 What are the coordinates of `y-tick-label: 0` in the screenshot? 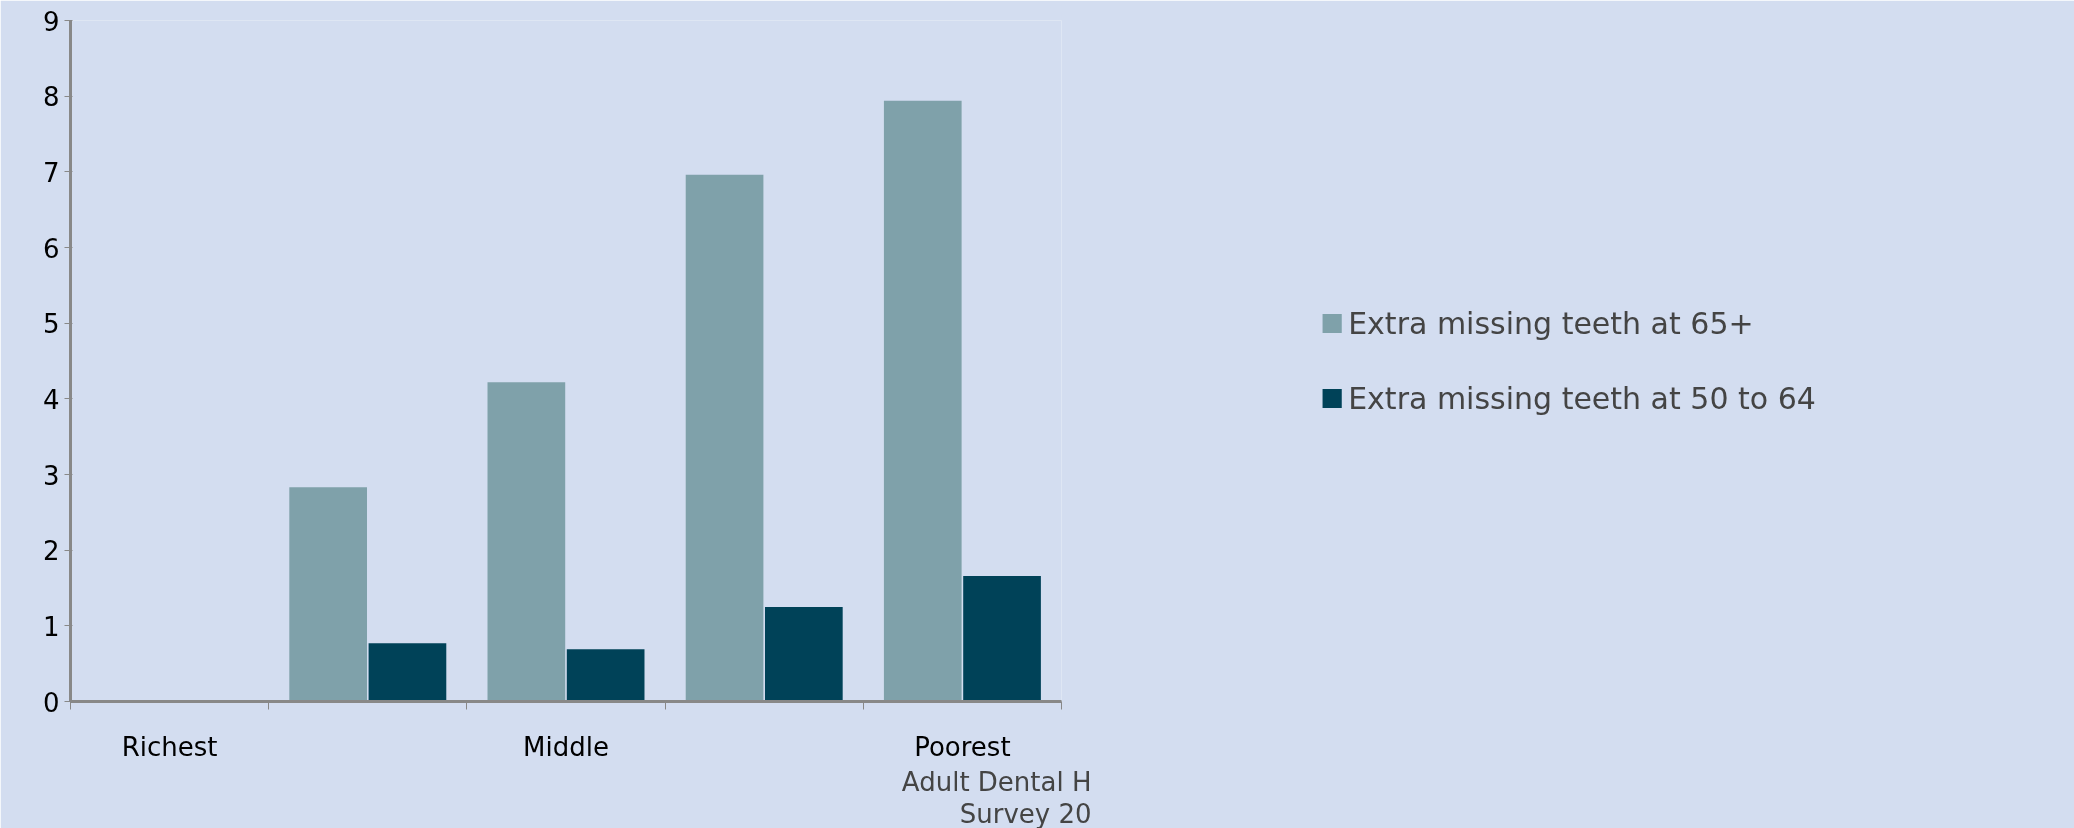 It's located at (51, 702).